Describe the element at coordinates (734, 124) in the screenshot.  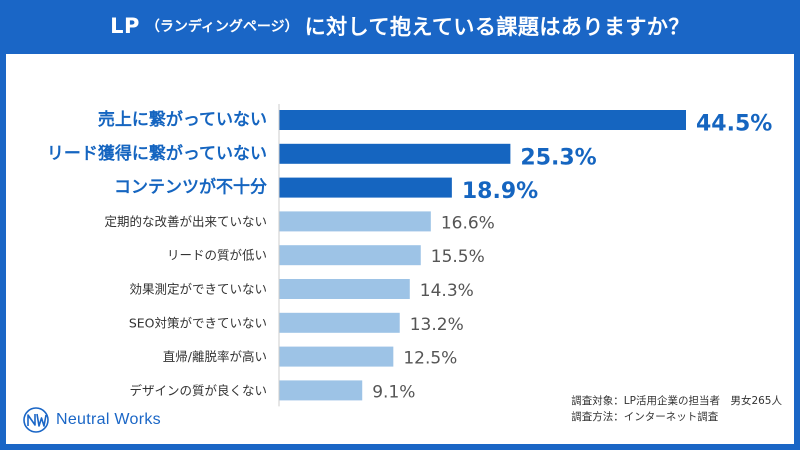
I see `value-label-1: 44.5%` at that location.